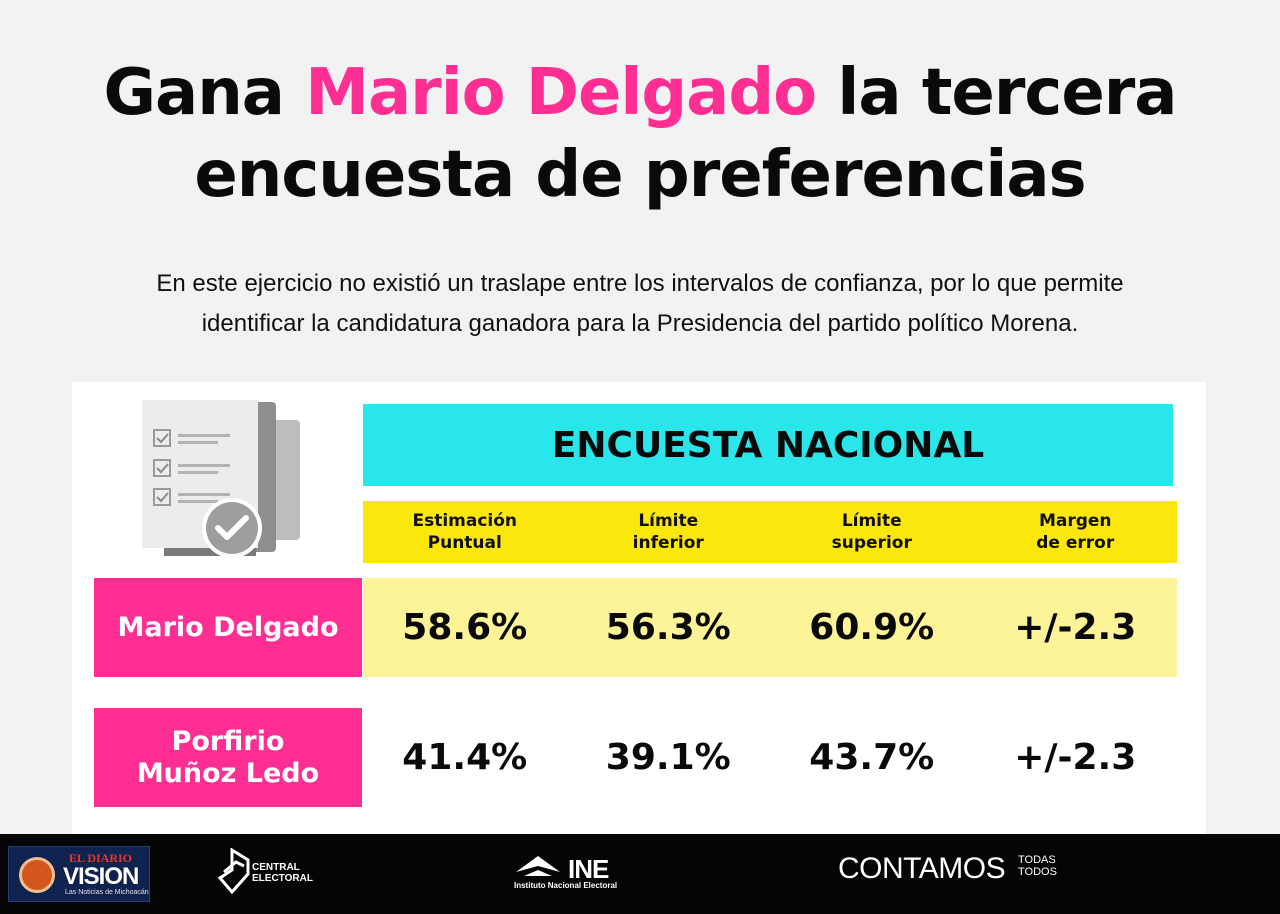 This screenshot has width=1280, height=914. Describe the element at coordinates (221, 479) in the screenshot. I see `checklist-document-icon` at that location.